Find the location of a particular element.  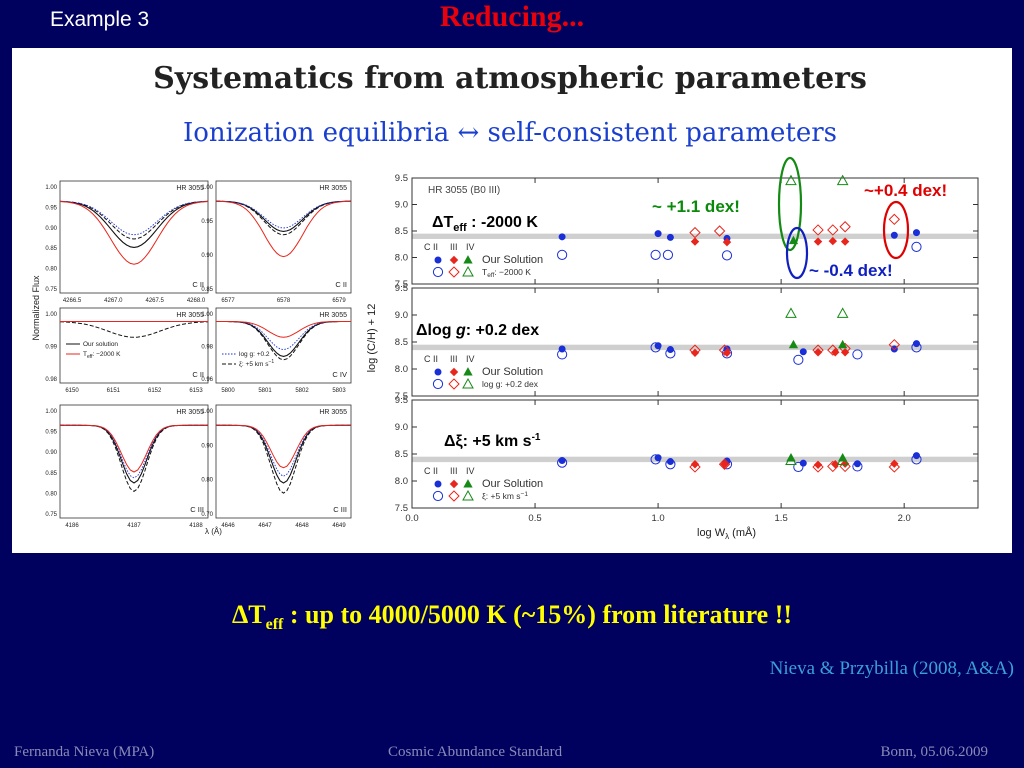

x-tick-label: 5802 is located at coordinates (302, 391).